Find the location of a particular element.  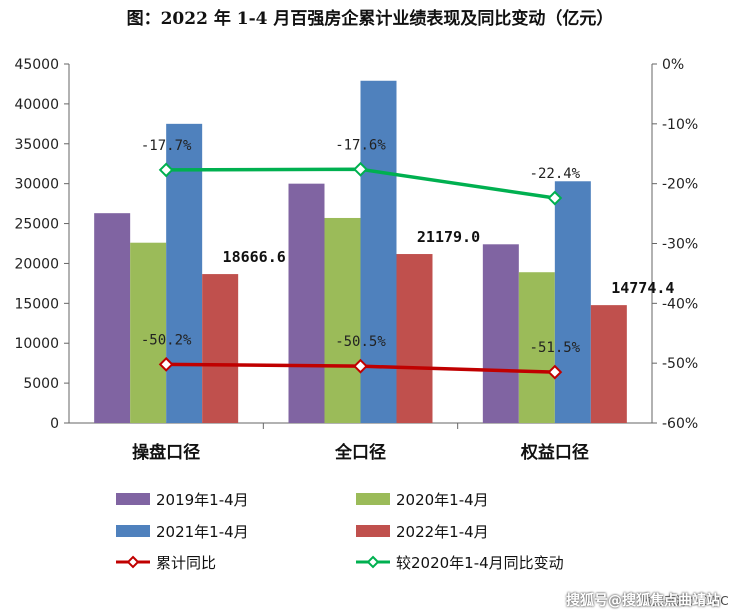

legend-label: 2020年1-4月 is located at coordinates (442, 500).